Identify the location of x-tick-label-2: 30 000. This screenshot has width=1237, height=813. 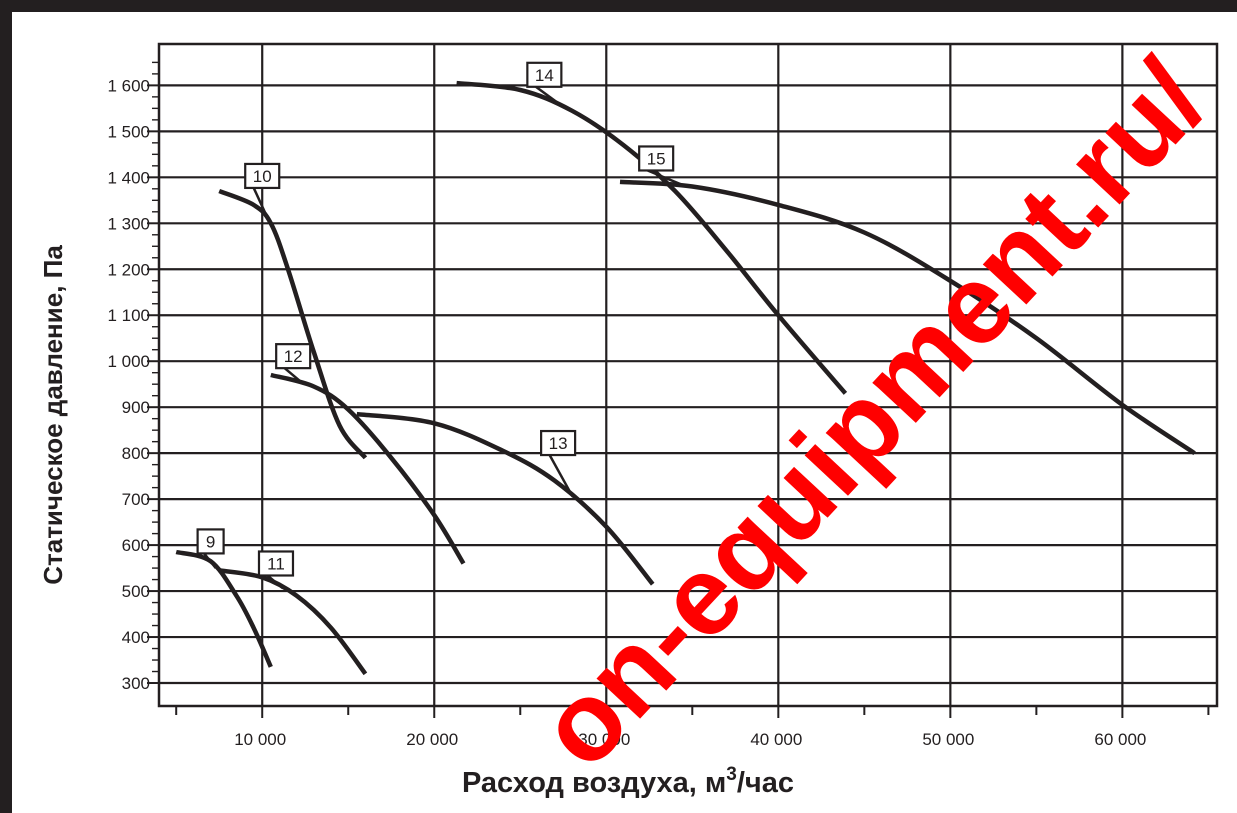
(604, 739).